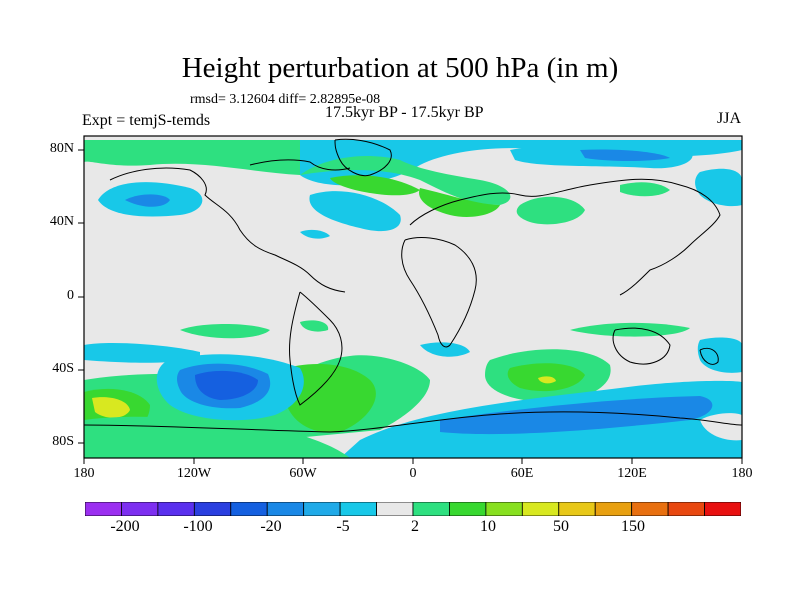 The height and width of the screenshot is (600, 800). I want to click on stats-label: rmsd= 3.12604 diff= 2.82895e-08, so click(285, 99).